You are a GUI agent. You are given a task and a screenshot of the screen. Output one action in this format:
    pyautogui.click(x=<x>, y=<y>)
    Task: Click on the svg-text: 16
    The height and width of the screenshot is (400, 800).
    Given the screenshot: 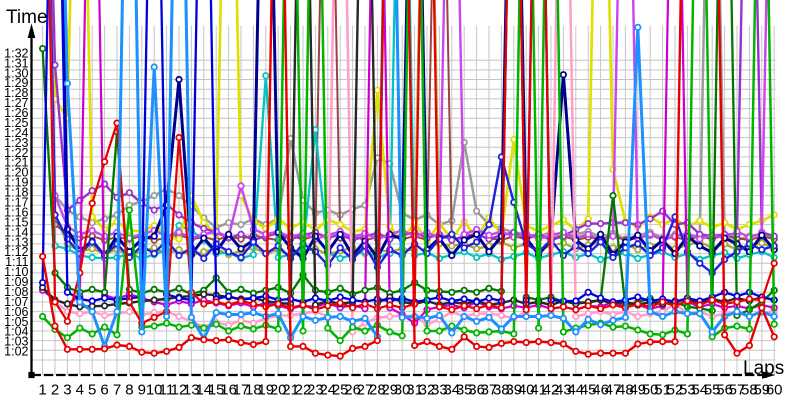 What is the action you would take?
    pyautogui.click(x=228, y=390)
    